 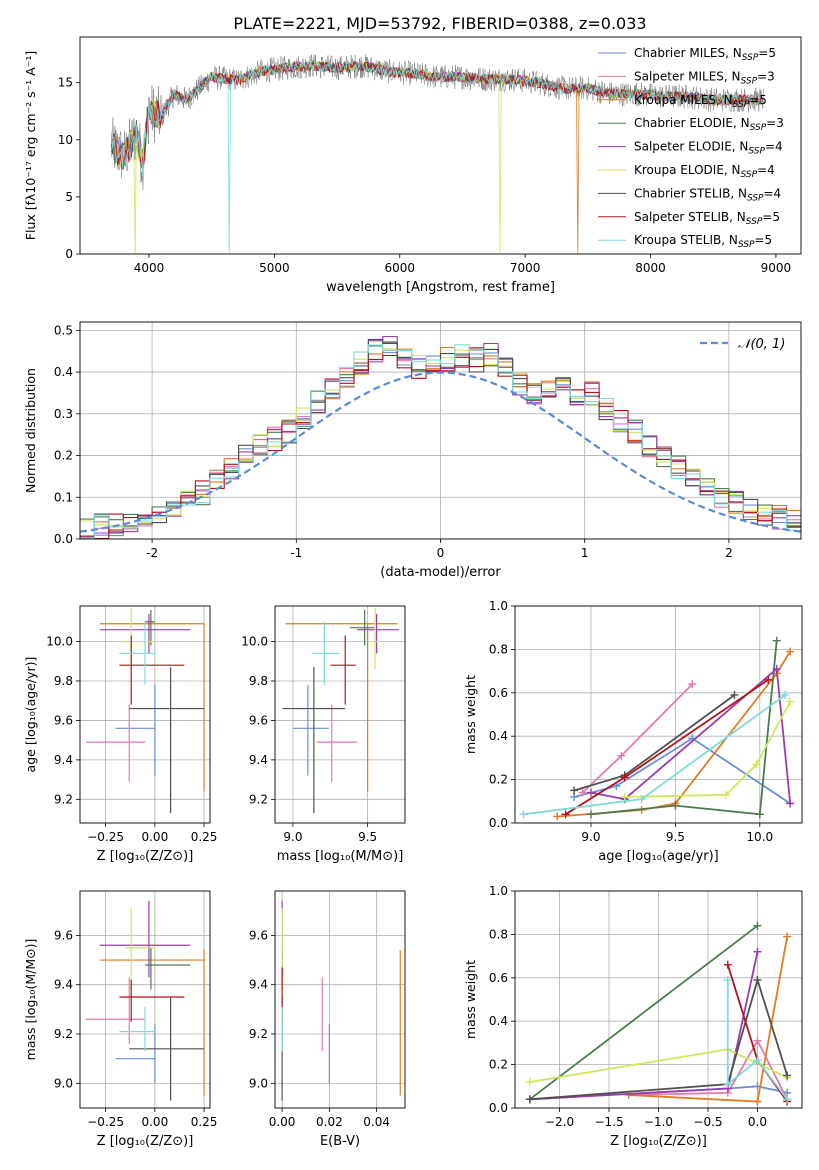 I want to click on legend-label-chabrier_elodie: Chabrier ELODIE, NSSP=3, so click(x=709, y=124).